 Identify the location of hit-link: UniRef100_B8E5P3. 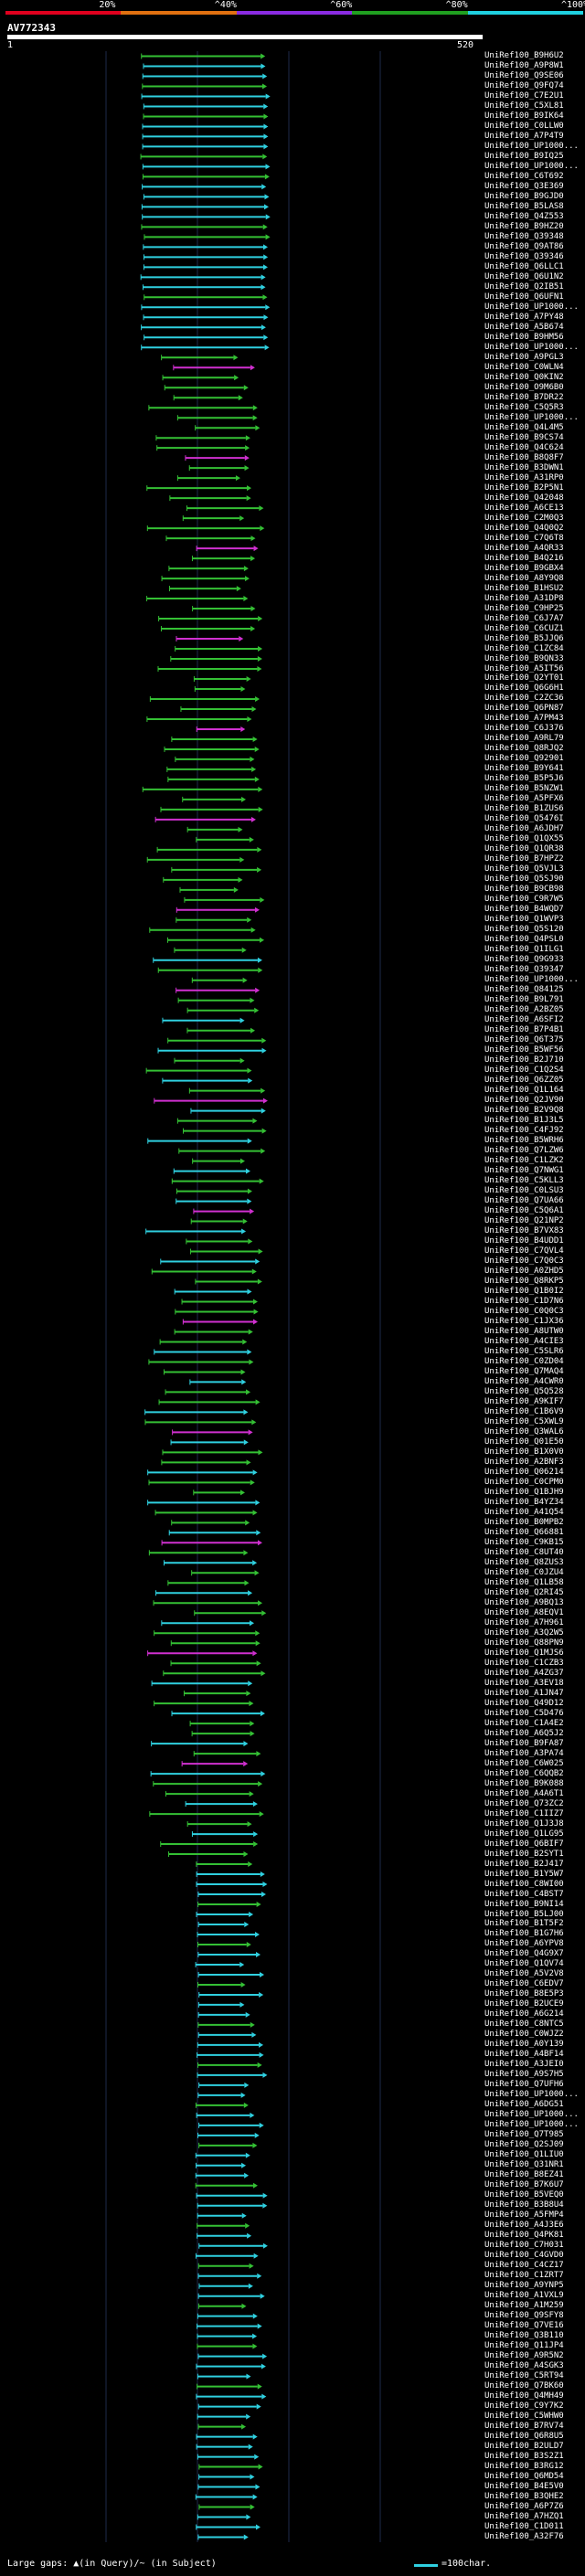
(524, 1994).